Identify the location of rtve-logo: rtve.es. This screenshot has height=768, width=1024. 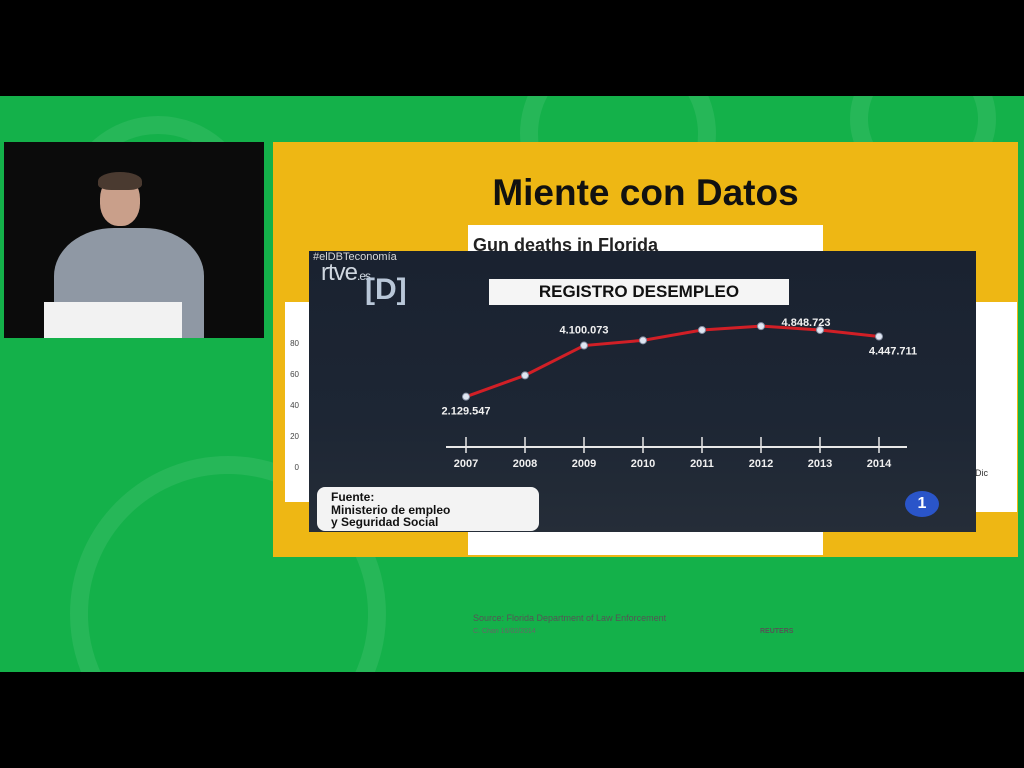
(346, 273).